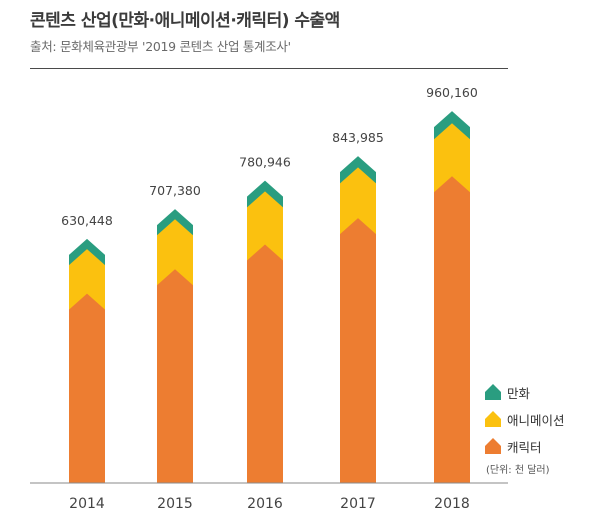  I want to click on animation-swatch-icon, so click(493, 419).